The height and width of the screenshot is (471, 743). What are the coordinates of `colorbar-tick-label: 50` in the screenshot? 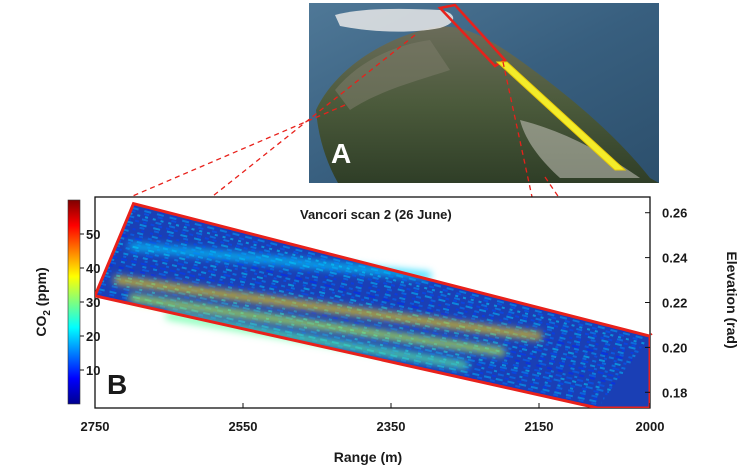 It's located at (93, 234).